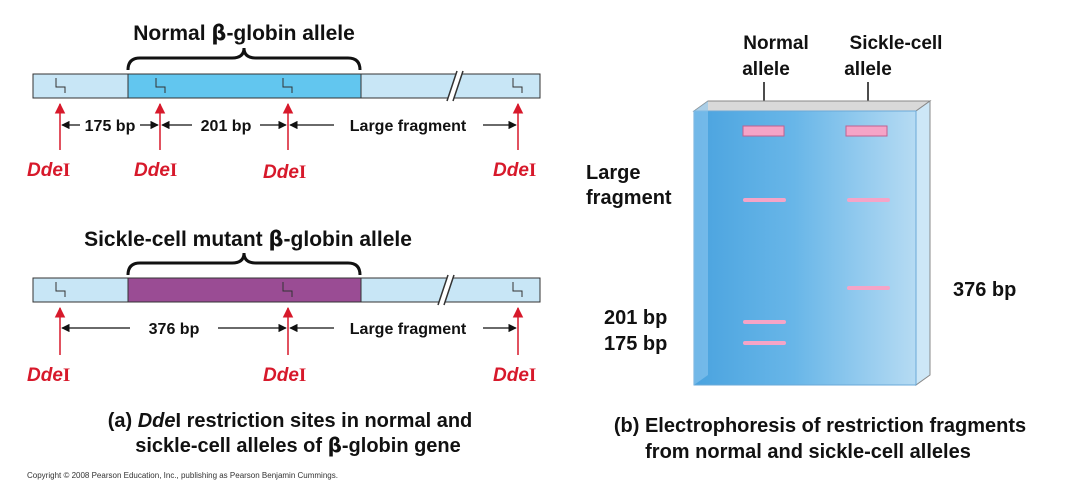 Image resolution: width=1074 pixels, height=485 pixels. What do you see at coordinates (298, 445) in the screenshot?
I see `caption-a-line2: sickle-cell alleles of β-globin gene` at bounding box center [298, 445].